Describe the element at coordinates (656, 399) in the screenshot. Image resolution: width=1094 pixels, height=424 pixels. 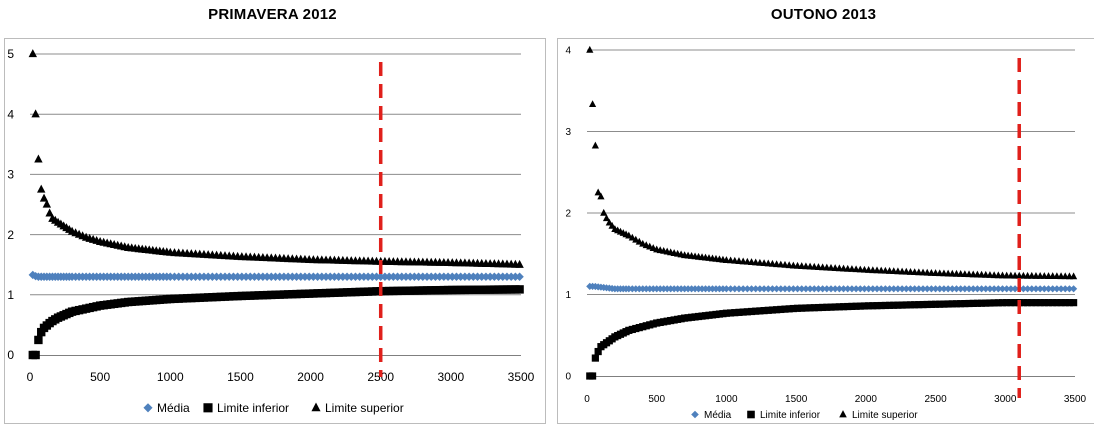
I see `x-tick-label: 500` at that location.